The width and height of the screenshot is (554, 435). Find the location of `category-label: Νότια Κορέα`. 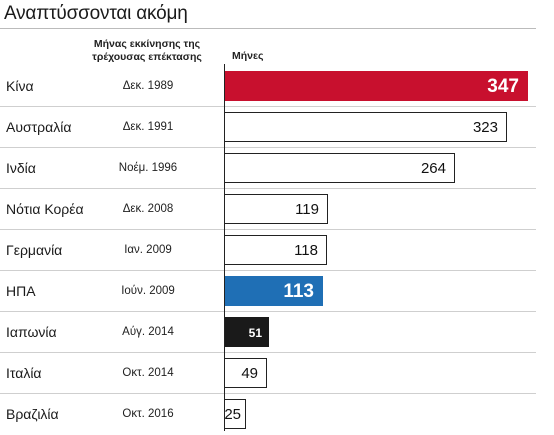

category-label: Νότια Κορέα is located at coordinates (45, 209).